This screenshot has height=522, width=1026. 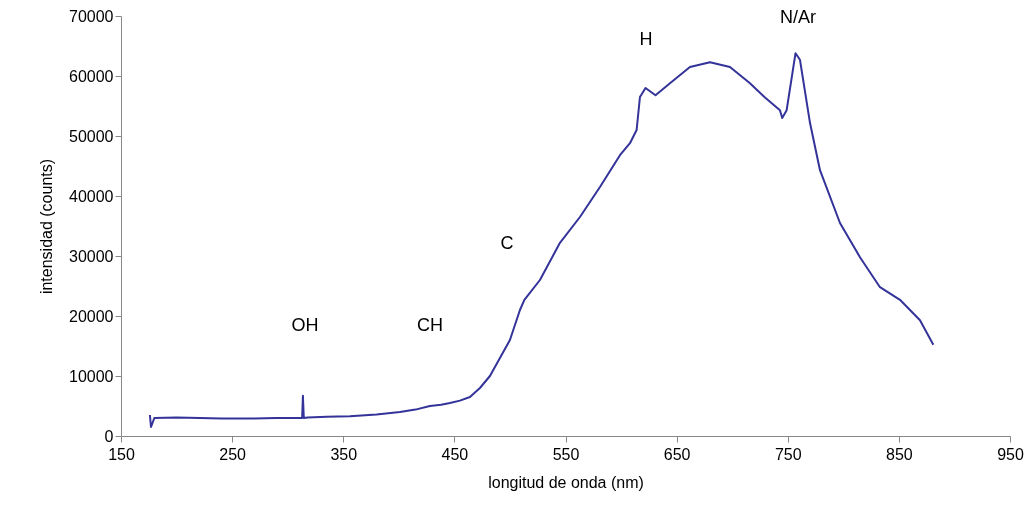 I want to click on annotation: H, so click(x=646, y=39).